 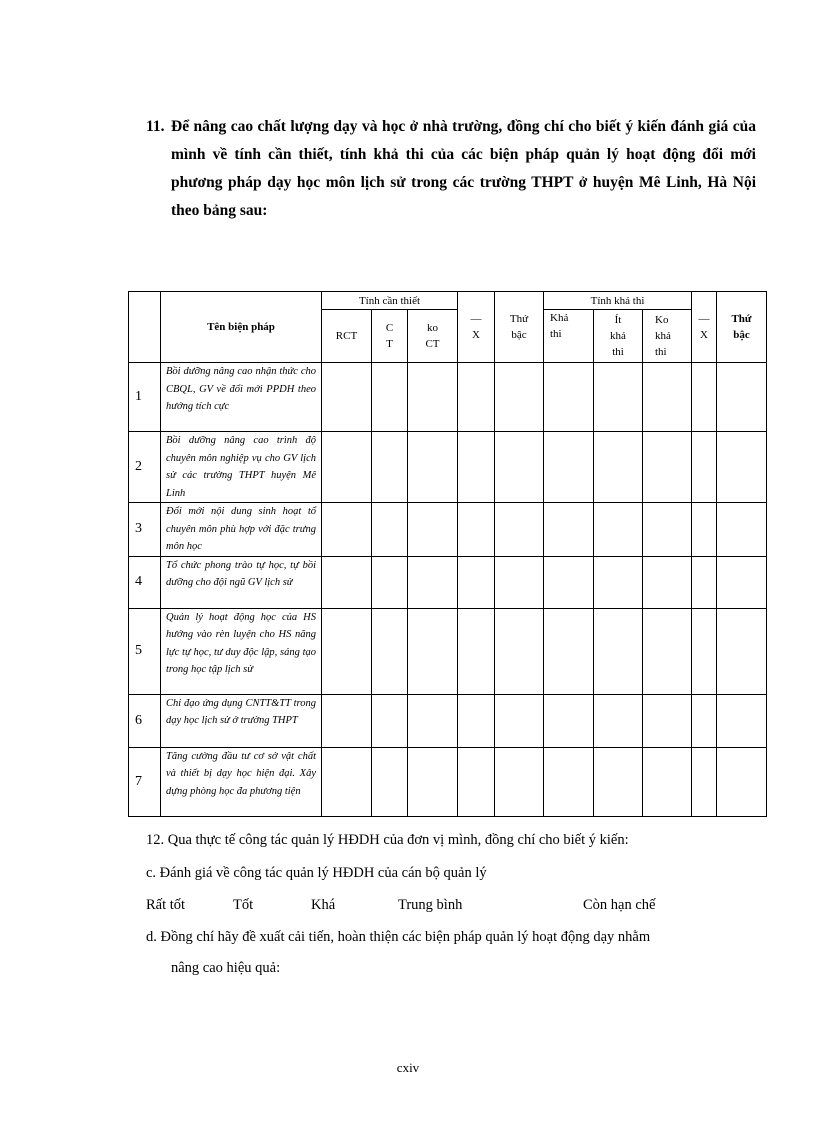 What do you see at coordinates (144, 582) in the screenshot?
I see `row-number: 4` at bounding box center [144, 582].